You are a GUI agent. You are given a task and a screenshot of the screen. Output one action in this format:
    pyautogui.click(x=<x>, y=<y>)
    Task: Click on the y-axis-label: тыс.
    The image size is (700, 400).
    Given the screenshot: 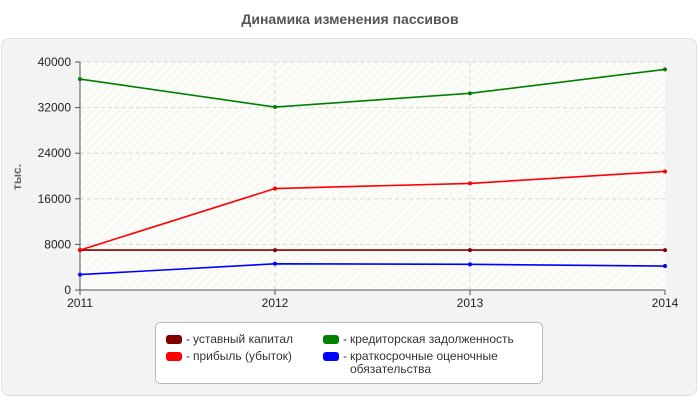 What is the action you would take?
    pyautogui.click(x=17, y=177)
    